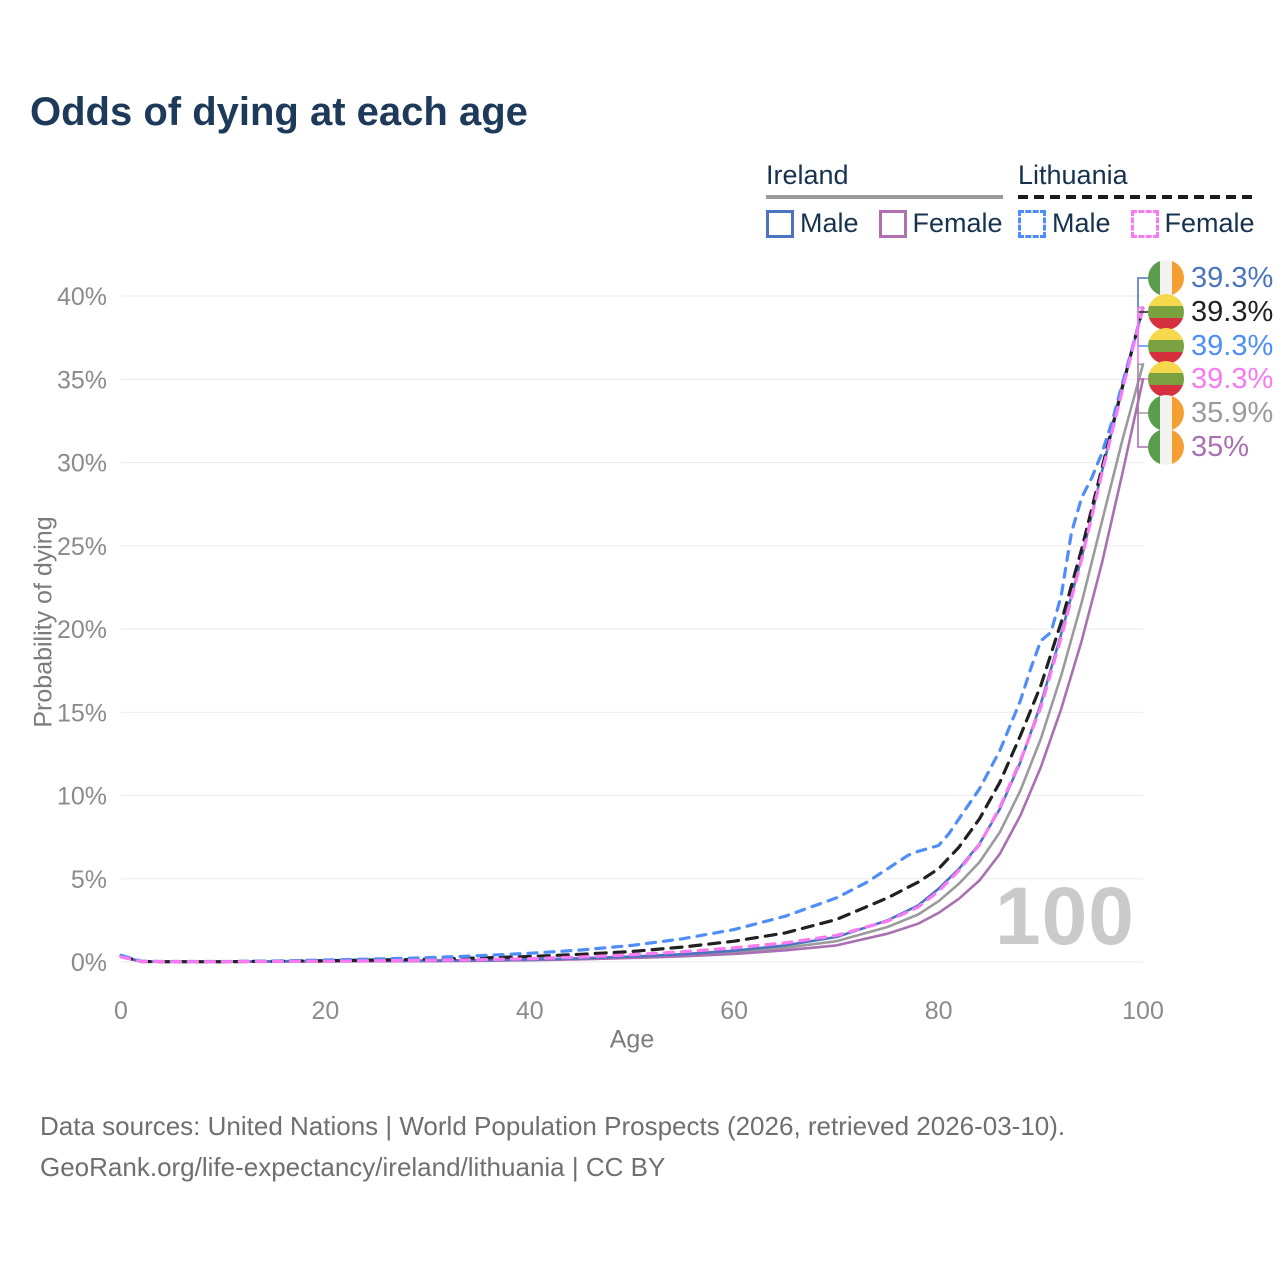  Describe the element at coordinates (121, 1011) in the screenshot. I see `x-tick-label: 0` at that location.